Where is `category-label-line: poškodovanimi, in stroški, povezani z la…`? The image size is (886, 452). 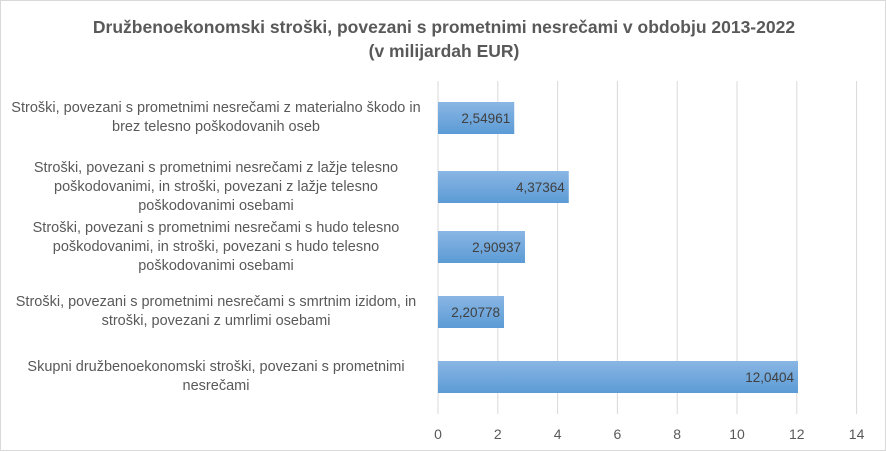
category-label-line: poškodovanimi, in stroški, povezani z la… is located at coordinates (216, 186).